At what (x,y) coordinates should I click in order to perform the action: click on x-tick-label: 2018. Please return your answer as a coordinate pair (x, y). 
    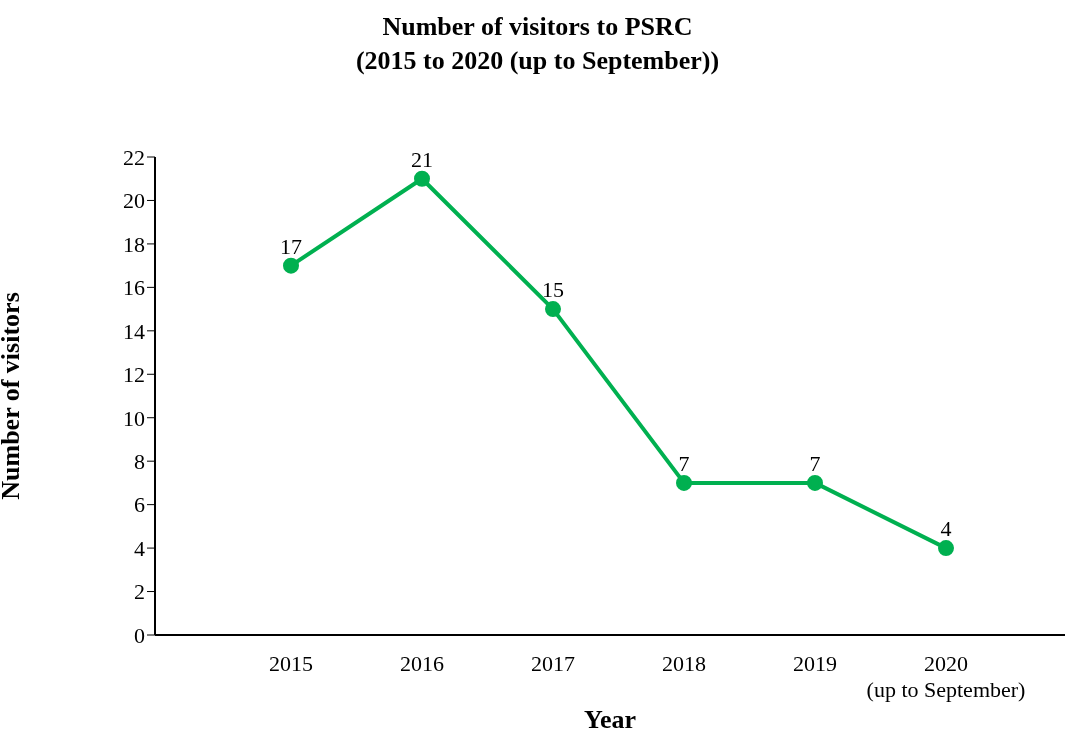
    Looking at the image, I should click on (684, 663).